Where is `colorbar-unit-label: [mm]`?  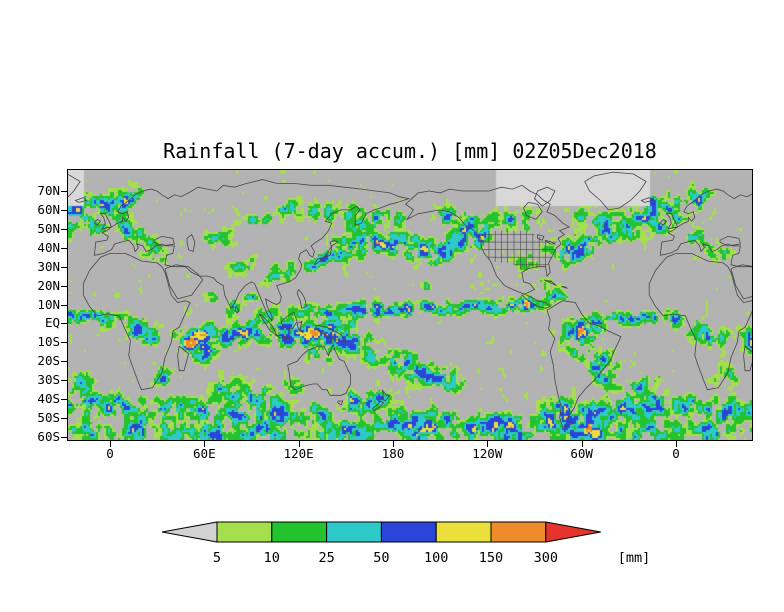 colorbar-unit-label: [mm] is located at coordinates (634, 558).